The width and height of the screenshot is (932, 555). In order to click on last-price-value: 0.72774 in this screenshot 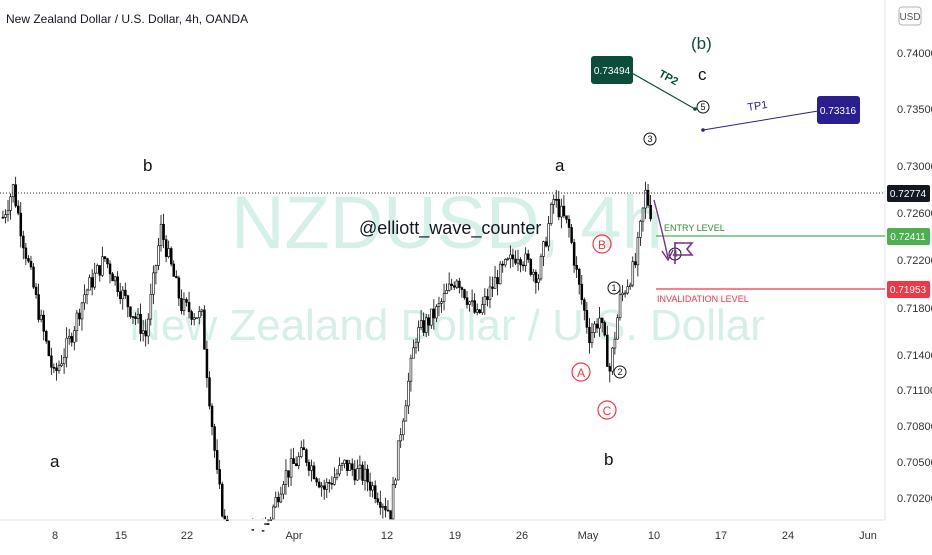, I will do `click(908, 194)`.